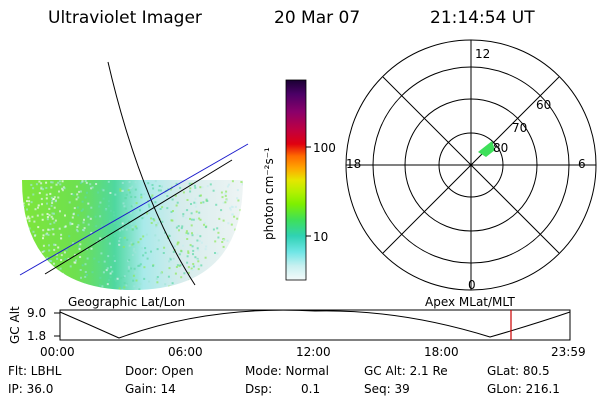  I want to click on sequence-readout: Seq: 39, so click(387, 389).